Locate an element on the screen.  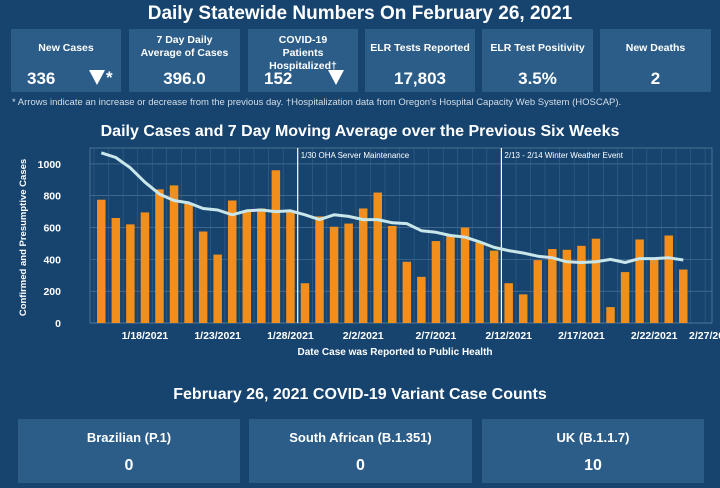
annotation-label: 1/30 OHA Server Maintenance is located at coordinates (355, 155).